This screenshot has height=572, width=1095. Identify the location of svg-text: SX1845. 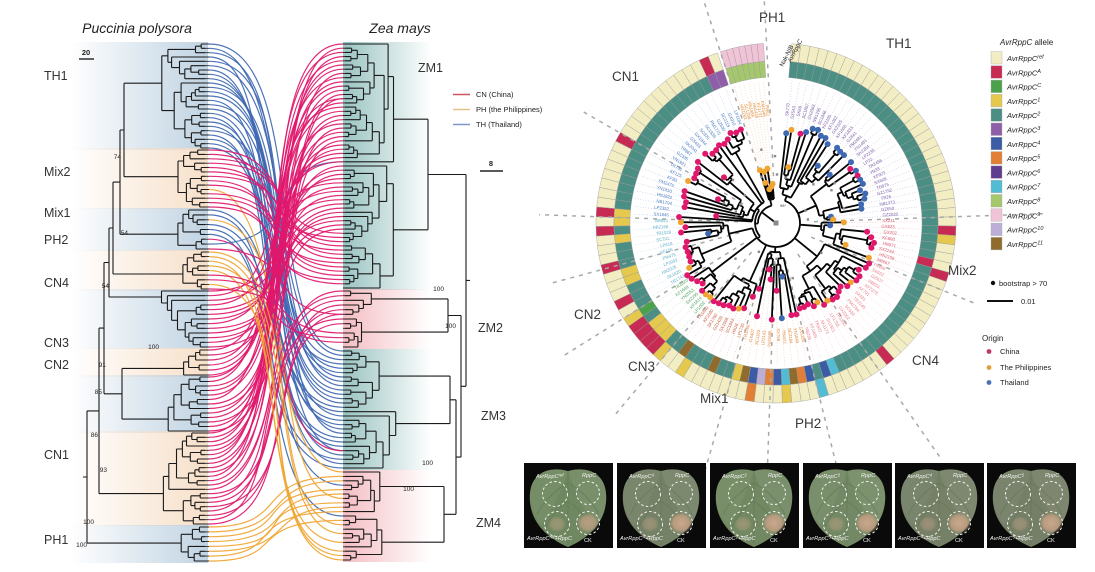
(661, 214).